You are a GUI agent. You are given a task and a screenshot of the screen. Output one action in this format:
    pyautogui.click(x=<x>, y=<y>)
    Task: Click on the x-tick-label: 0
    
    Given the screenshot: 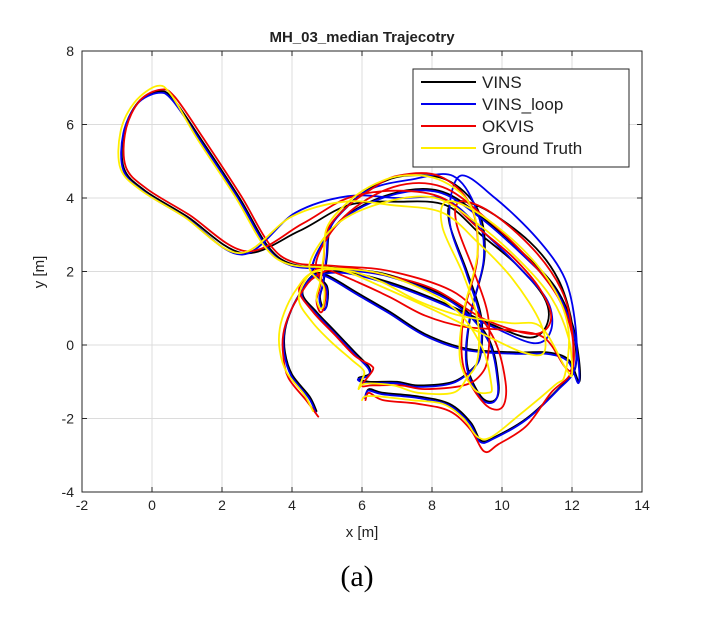 What is the action you would take?
    pyautogui.click(x=152, y=505)
    